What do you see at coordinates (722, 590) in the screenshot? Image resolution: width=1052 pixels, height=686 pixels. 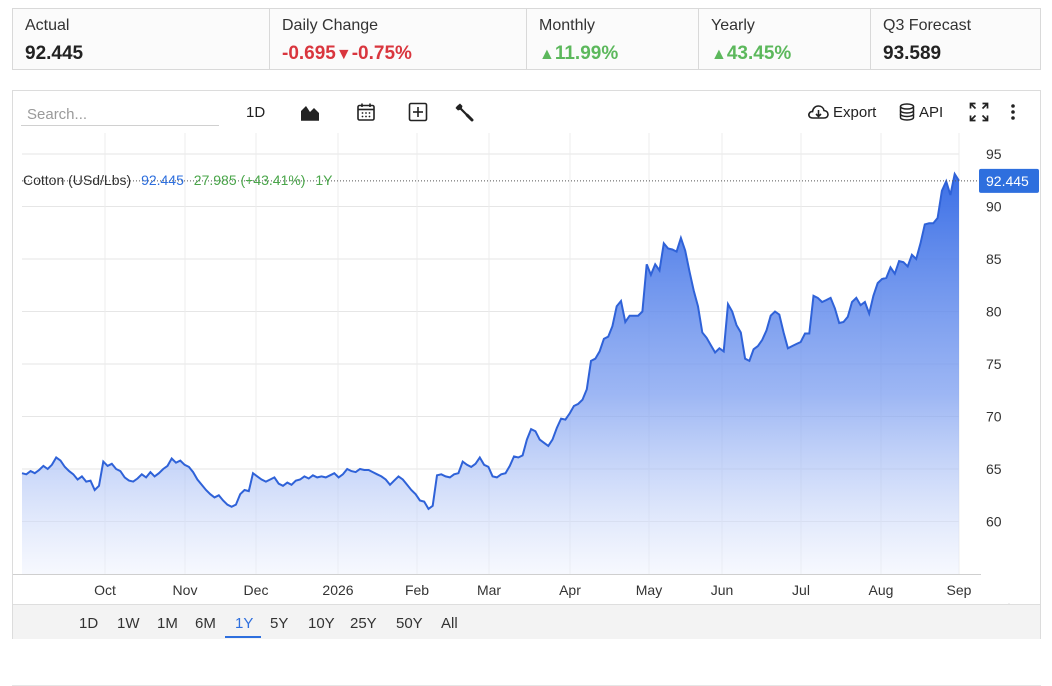 I see `x-tick-label: Jun` at bounding box center [722, 590].